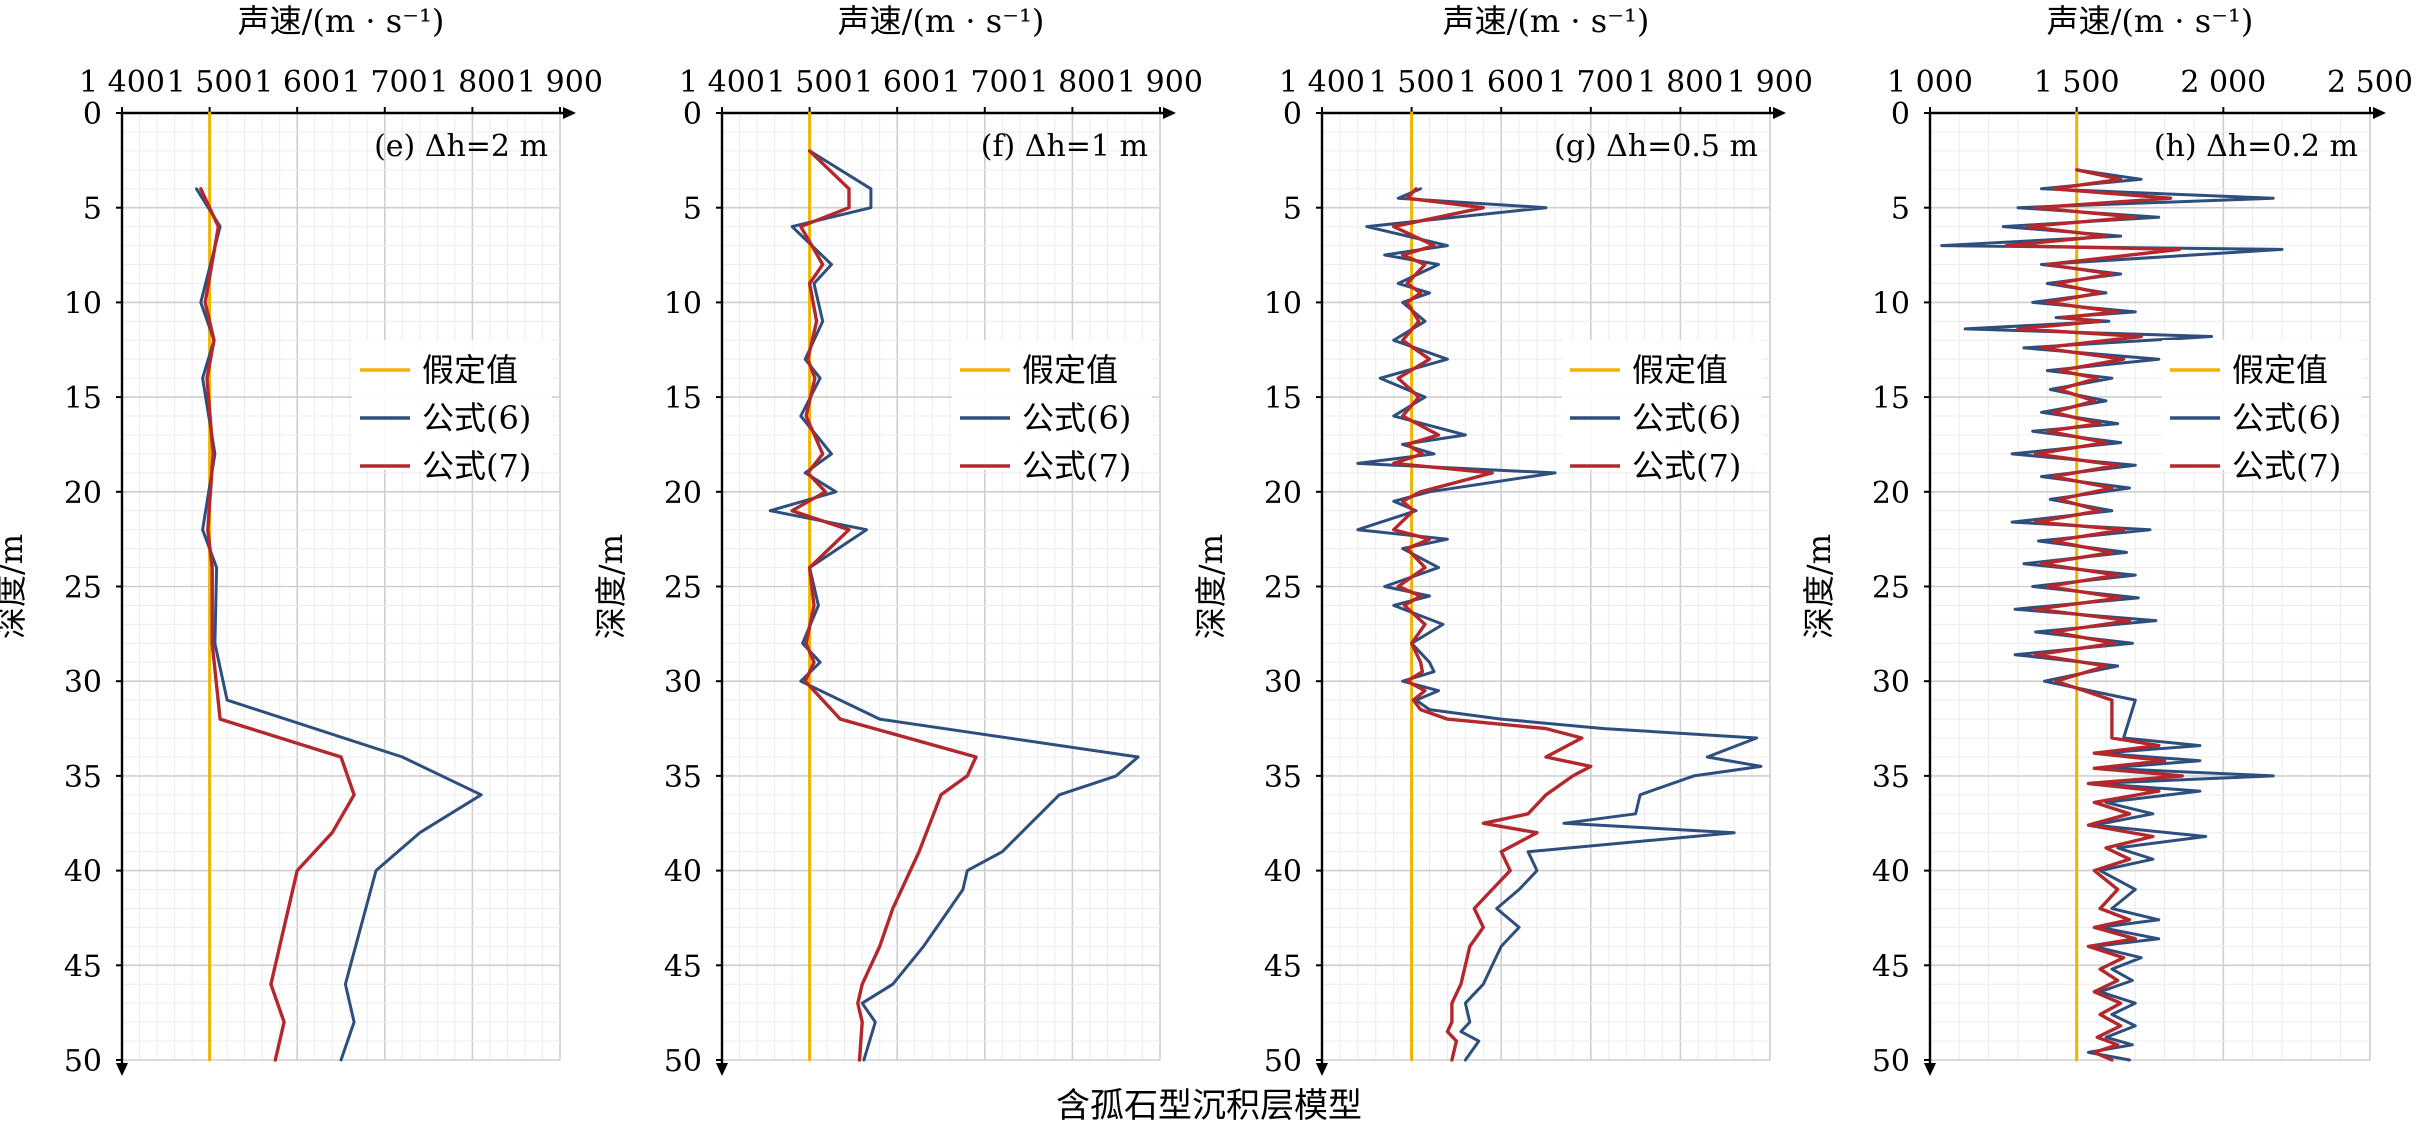 The image size is (2418, 1135). What do you see at coordinates (461, 146) in the screenshot?
I see `panel-label: (e) Δh=2 m` at bounding box center [461, 146].